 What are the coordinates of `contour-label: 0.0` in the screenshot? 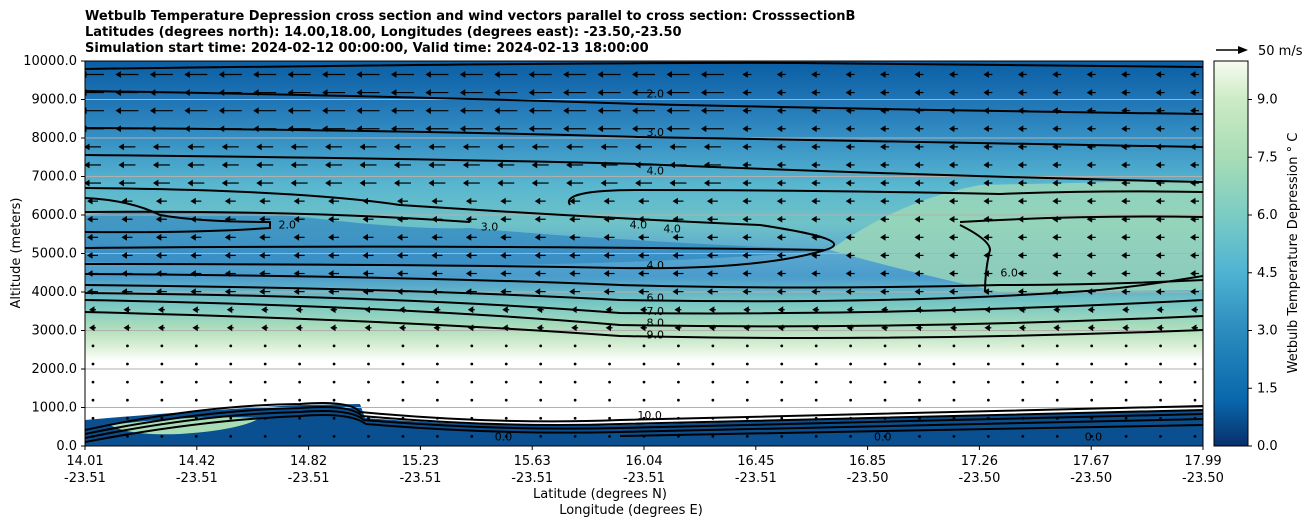 It's located at (1094, 436).